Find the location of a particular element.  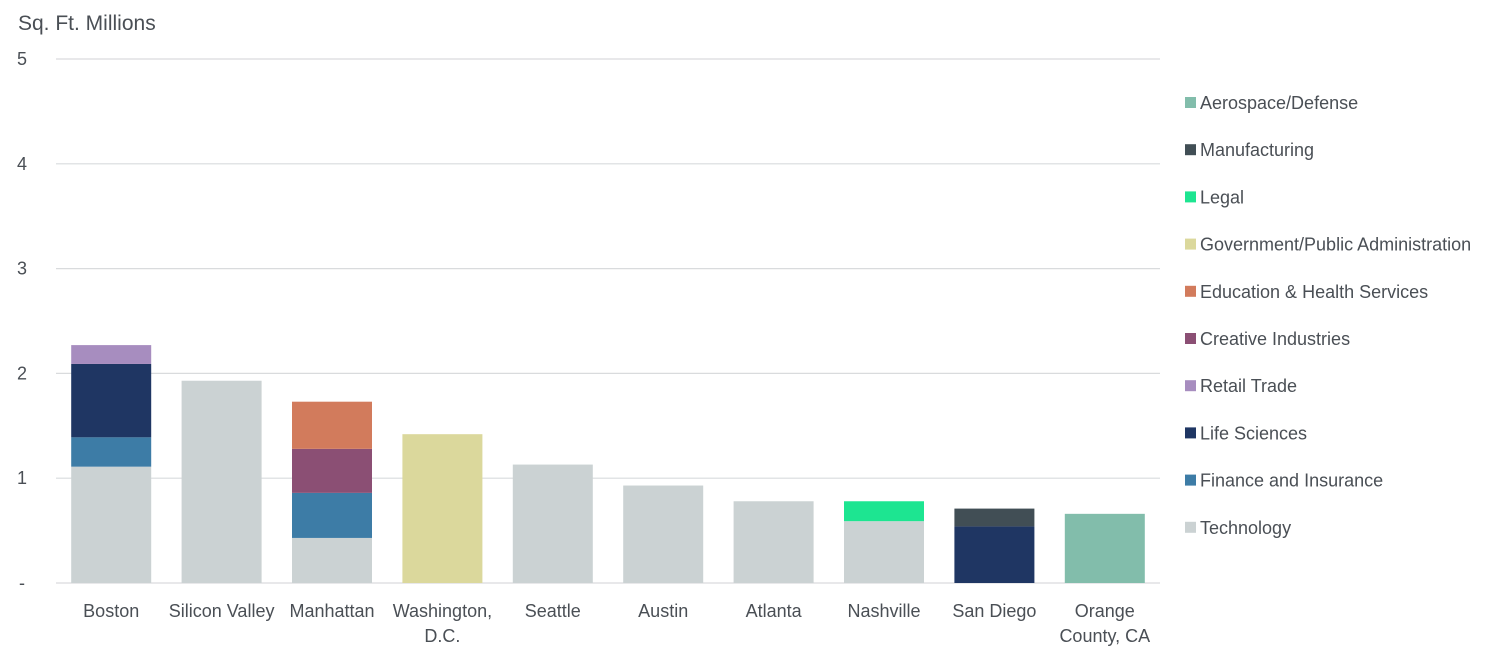

x-tick-label: Nashville is located at coordinates (883, 611).